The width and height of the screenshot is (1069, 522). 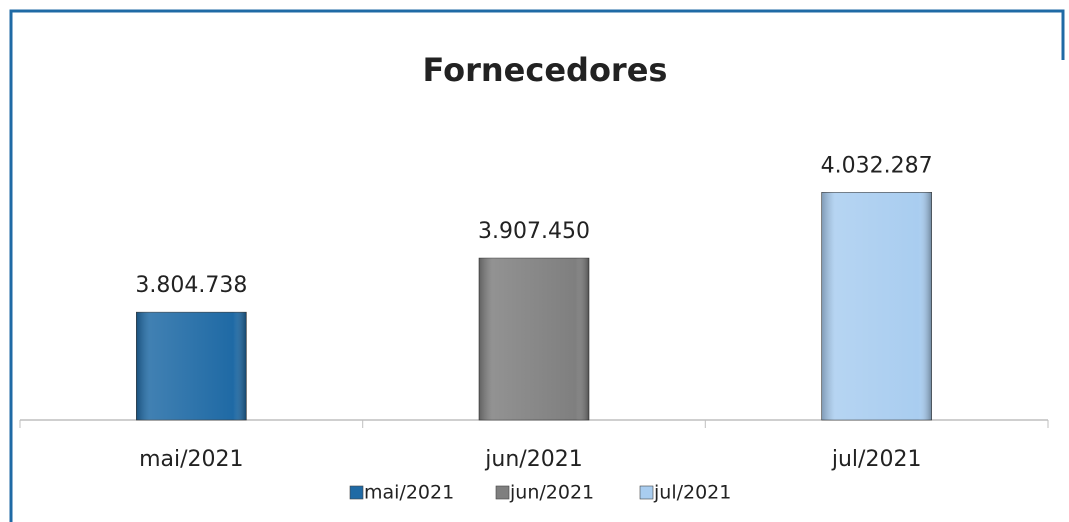 What do you see at coordinates (876, 459) in the screenshot?
I see `x-tick-label: jul/2021` at bounding box center [876, 459].